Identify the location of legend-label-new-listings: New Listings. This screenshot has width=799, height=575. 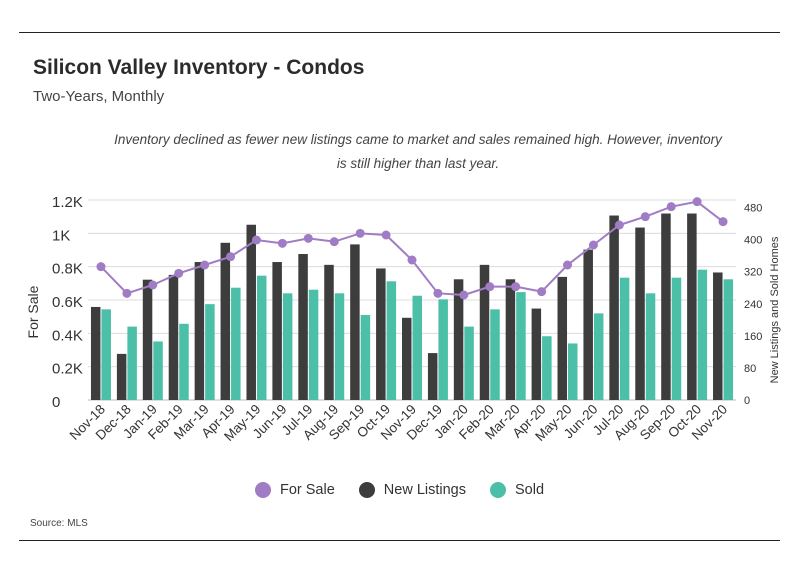
(424, 490).